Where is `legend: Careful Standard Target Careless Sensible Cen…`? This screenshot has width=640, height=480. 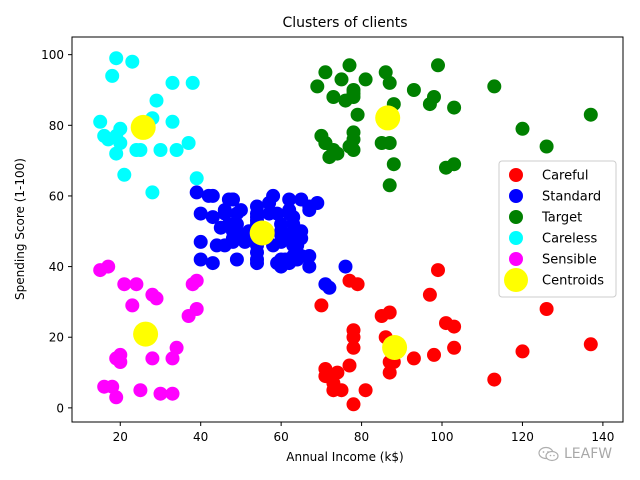 legend: Careful Standard Target Careless Sensible Cen… is located at coordinates (557, 229).